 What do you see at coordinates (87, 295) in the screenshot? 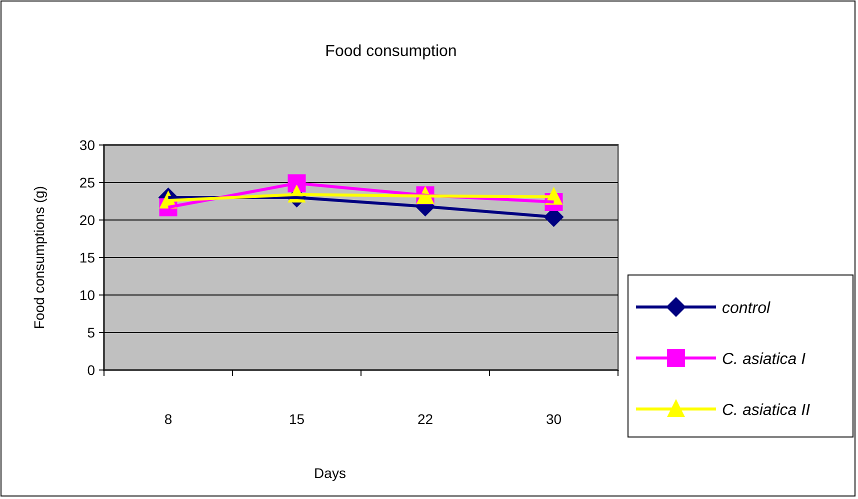
I see `y-tick-label: 10` at bounding box center [87, 295].